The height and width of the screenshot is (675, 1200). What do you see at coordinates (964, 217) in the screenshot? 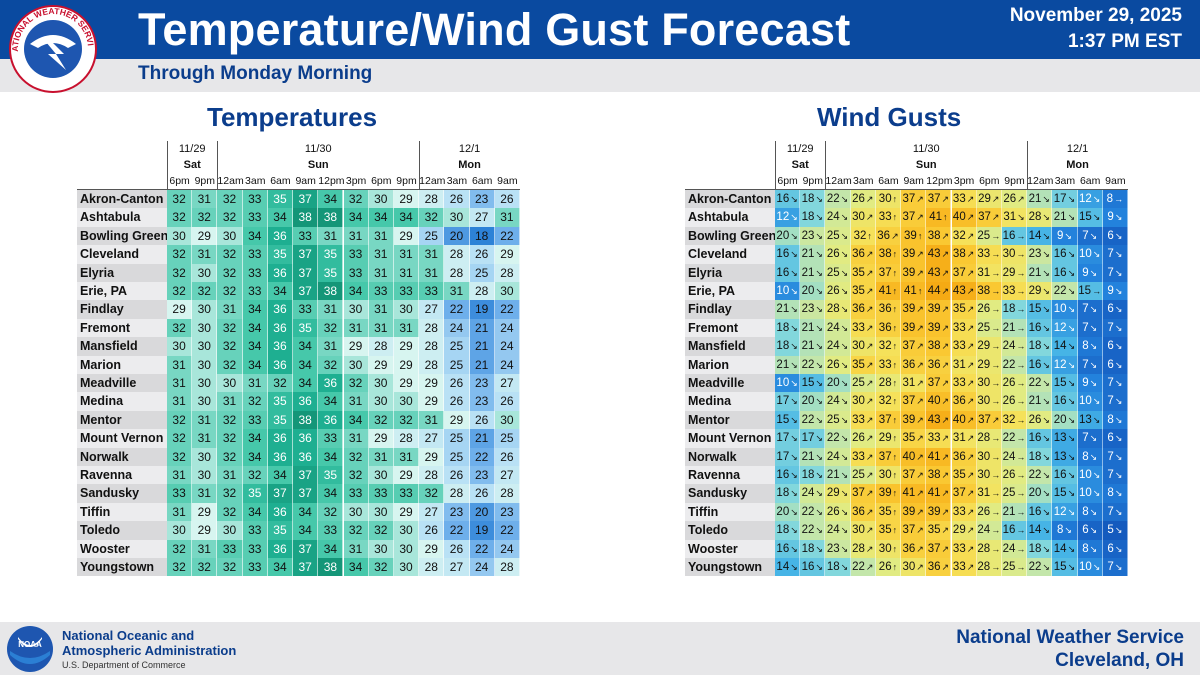
I see `gust-cell: 40↗` at bounding box center [964, 217].